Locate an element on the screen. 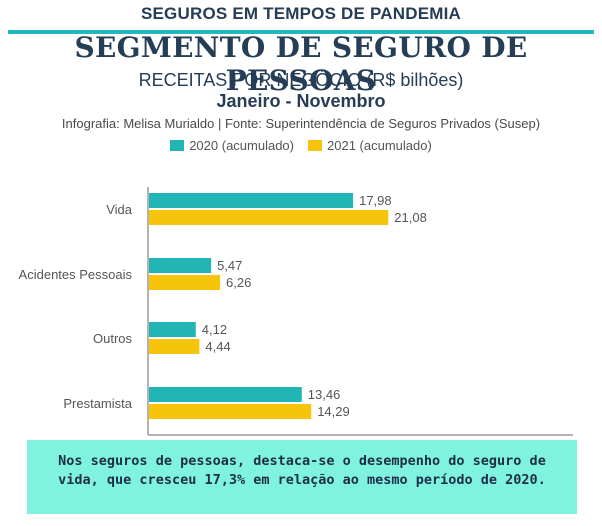 Image resolution: width=602 pixels, height=526 pixels. data-label-acidentes-pessoais-2020: 5,47 is located at coordinates (229, 265).